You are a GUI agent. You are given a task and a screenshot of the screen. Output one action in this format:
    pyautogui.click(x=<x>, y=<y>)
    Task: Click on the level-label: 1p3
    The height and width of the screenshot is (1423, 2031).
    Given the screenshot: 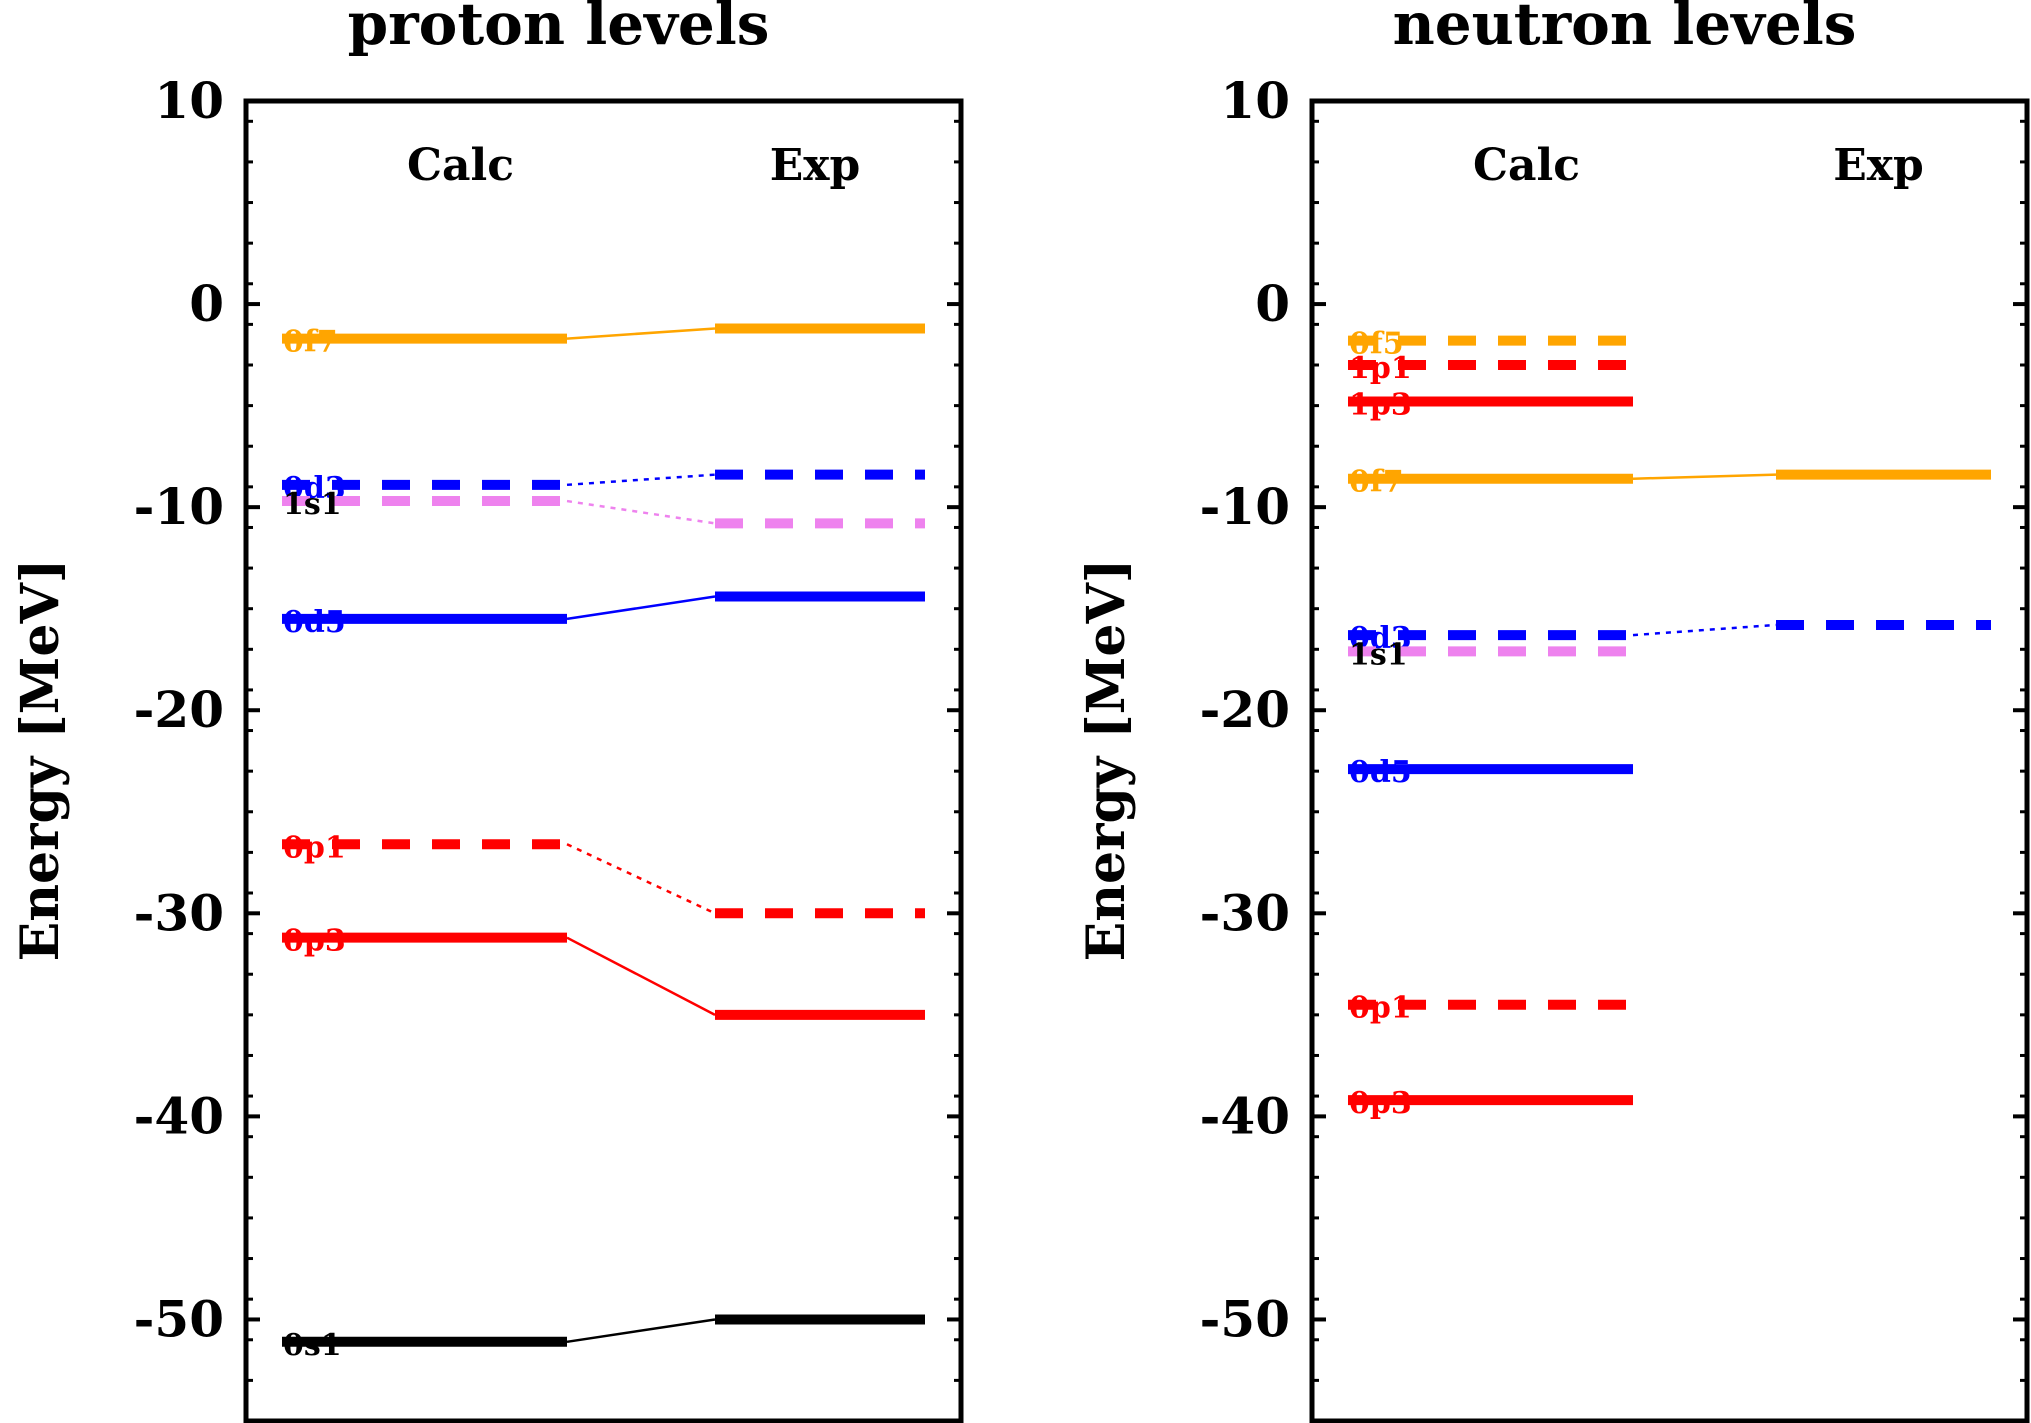 What is the action you would take?
    pyautogui.click(x=1380, y=405)
    